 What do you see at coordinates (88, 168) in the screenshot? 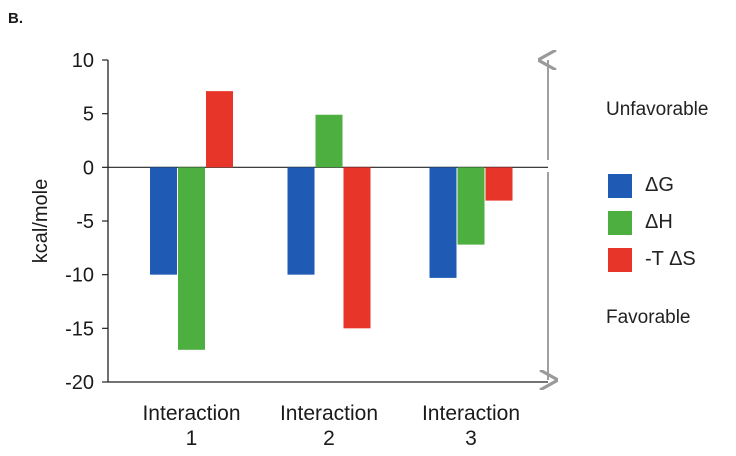
I see `y-tick-label: 0` at bounding box center [88, 168].